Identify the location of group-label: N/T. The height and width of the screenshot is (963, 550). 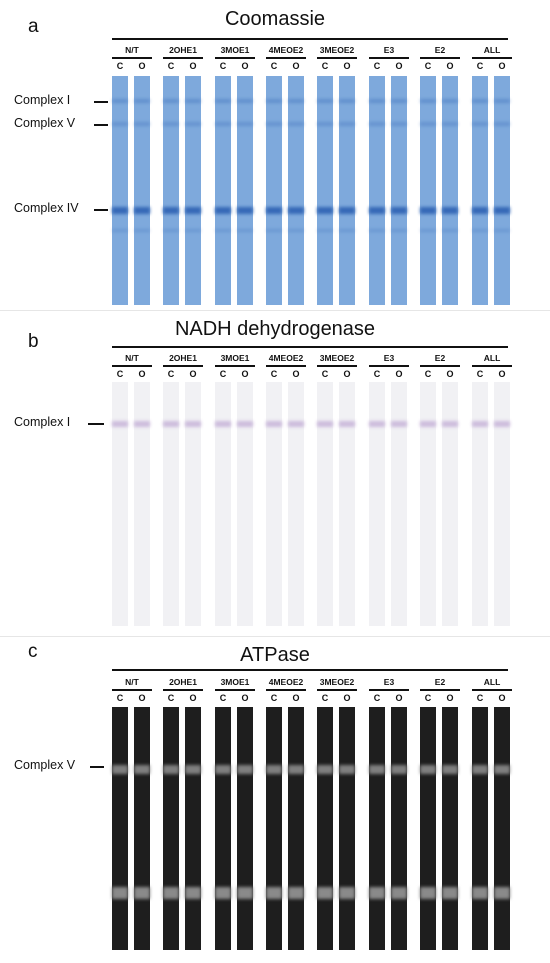
(132, 682).